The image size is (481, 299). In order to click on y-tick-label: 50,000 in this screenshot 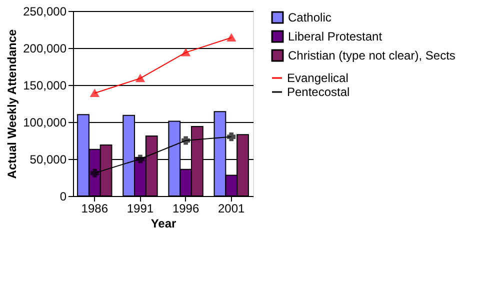, I will do `click(48, 159)`.